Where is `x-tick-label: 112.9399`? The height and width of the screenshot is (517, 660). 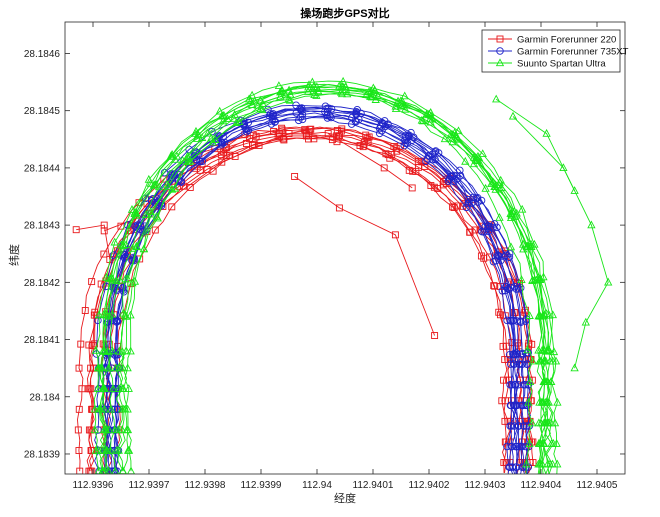 x-tick-label: 112.9399 is located at coordinates (261, 485).